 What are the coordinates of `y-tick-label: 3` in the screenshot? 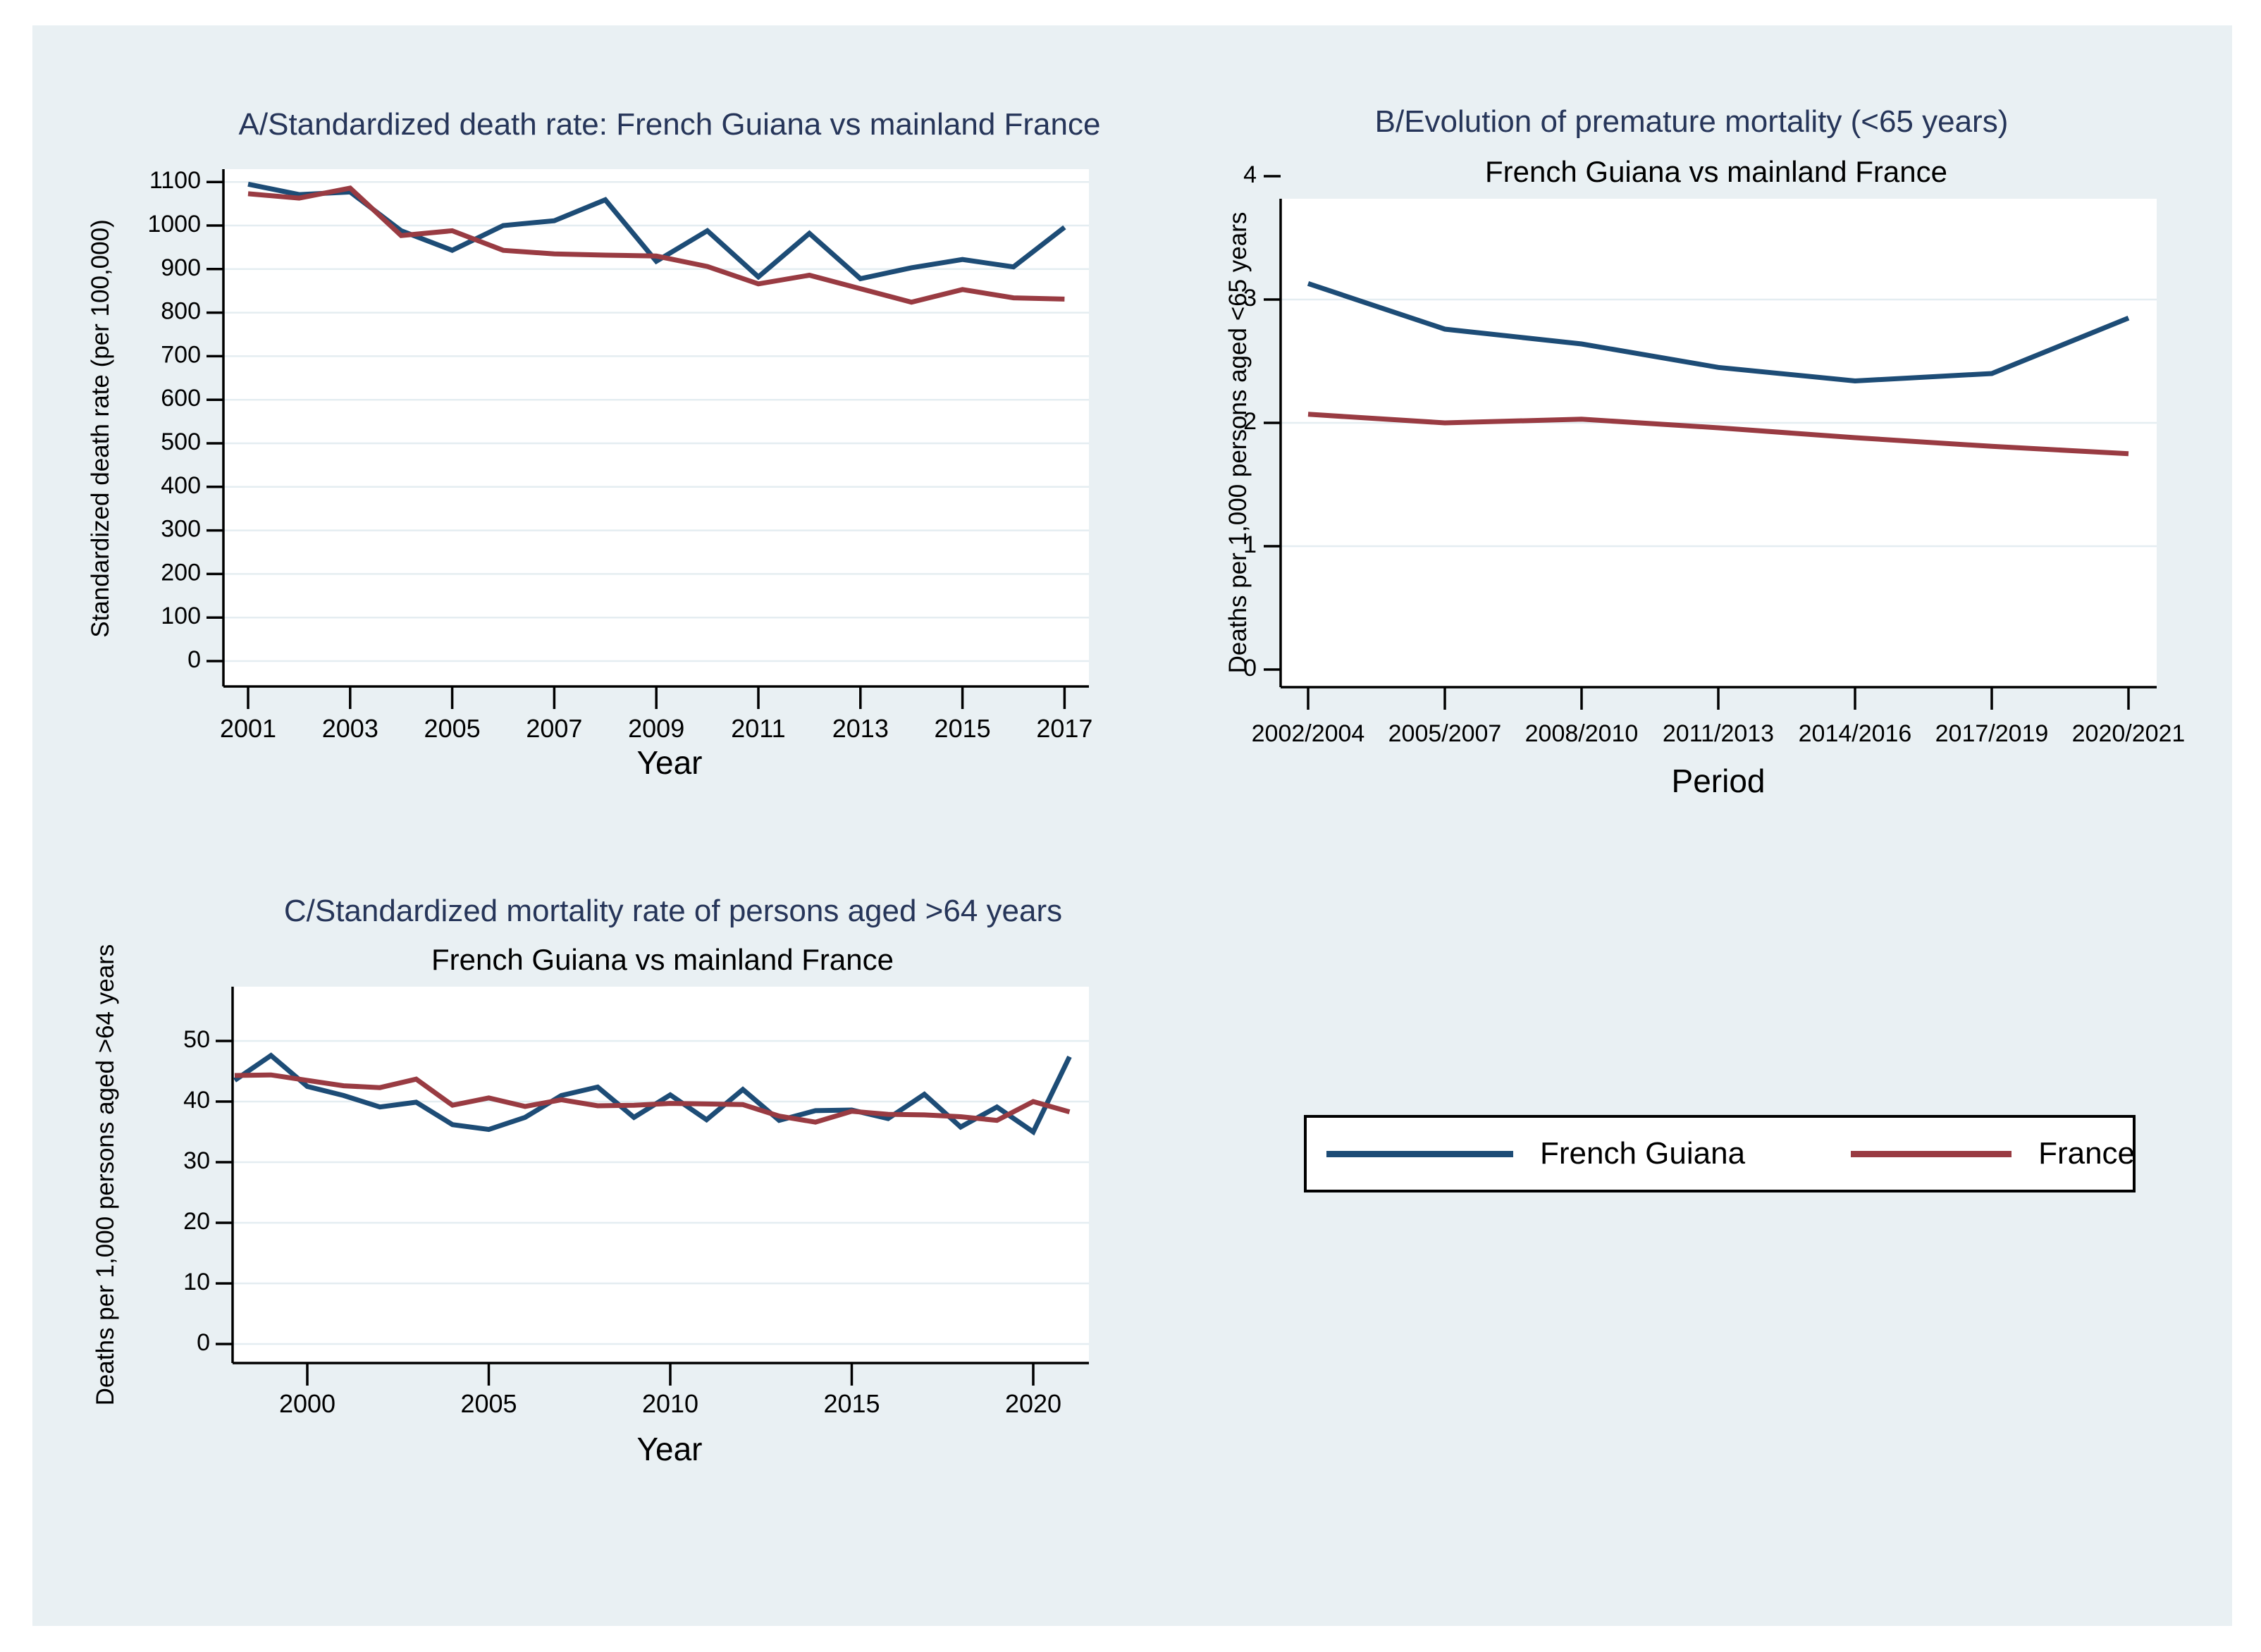 It's located at (1250, 298).